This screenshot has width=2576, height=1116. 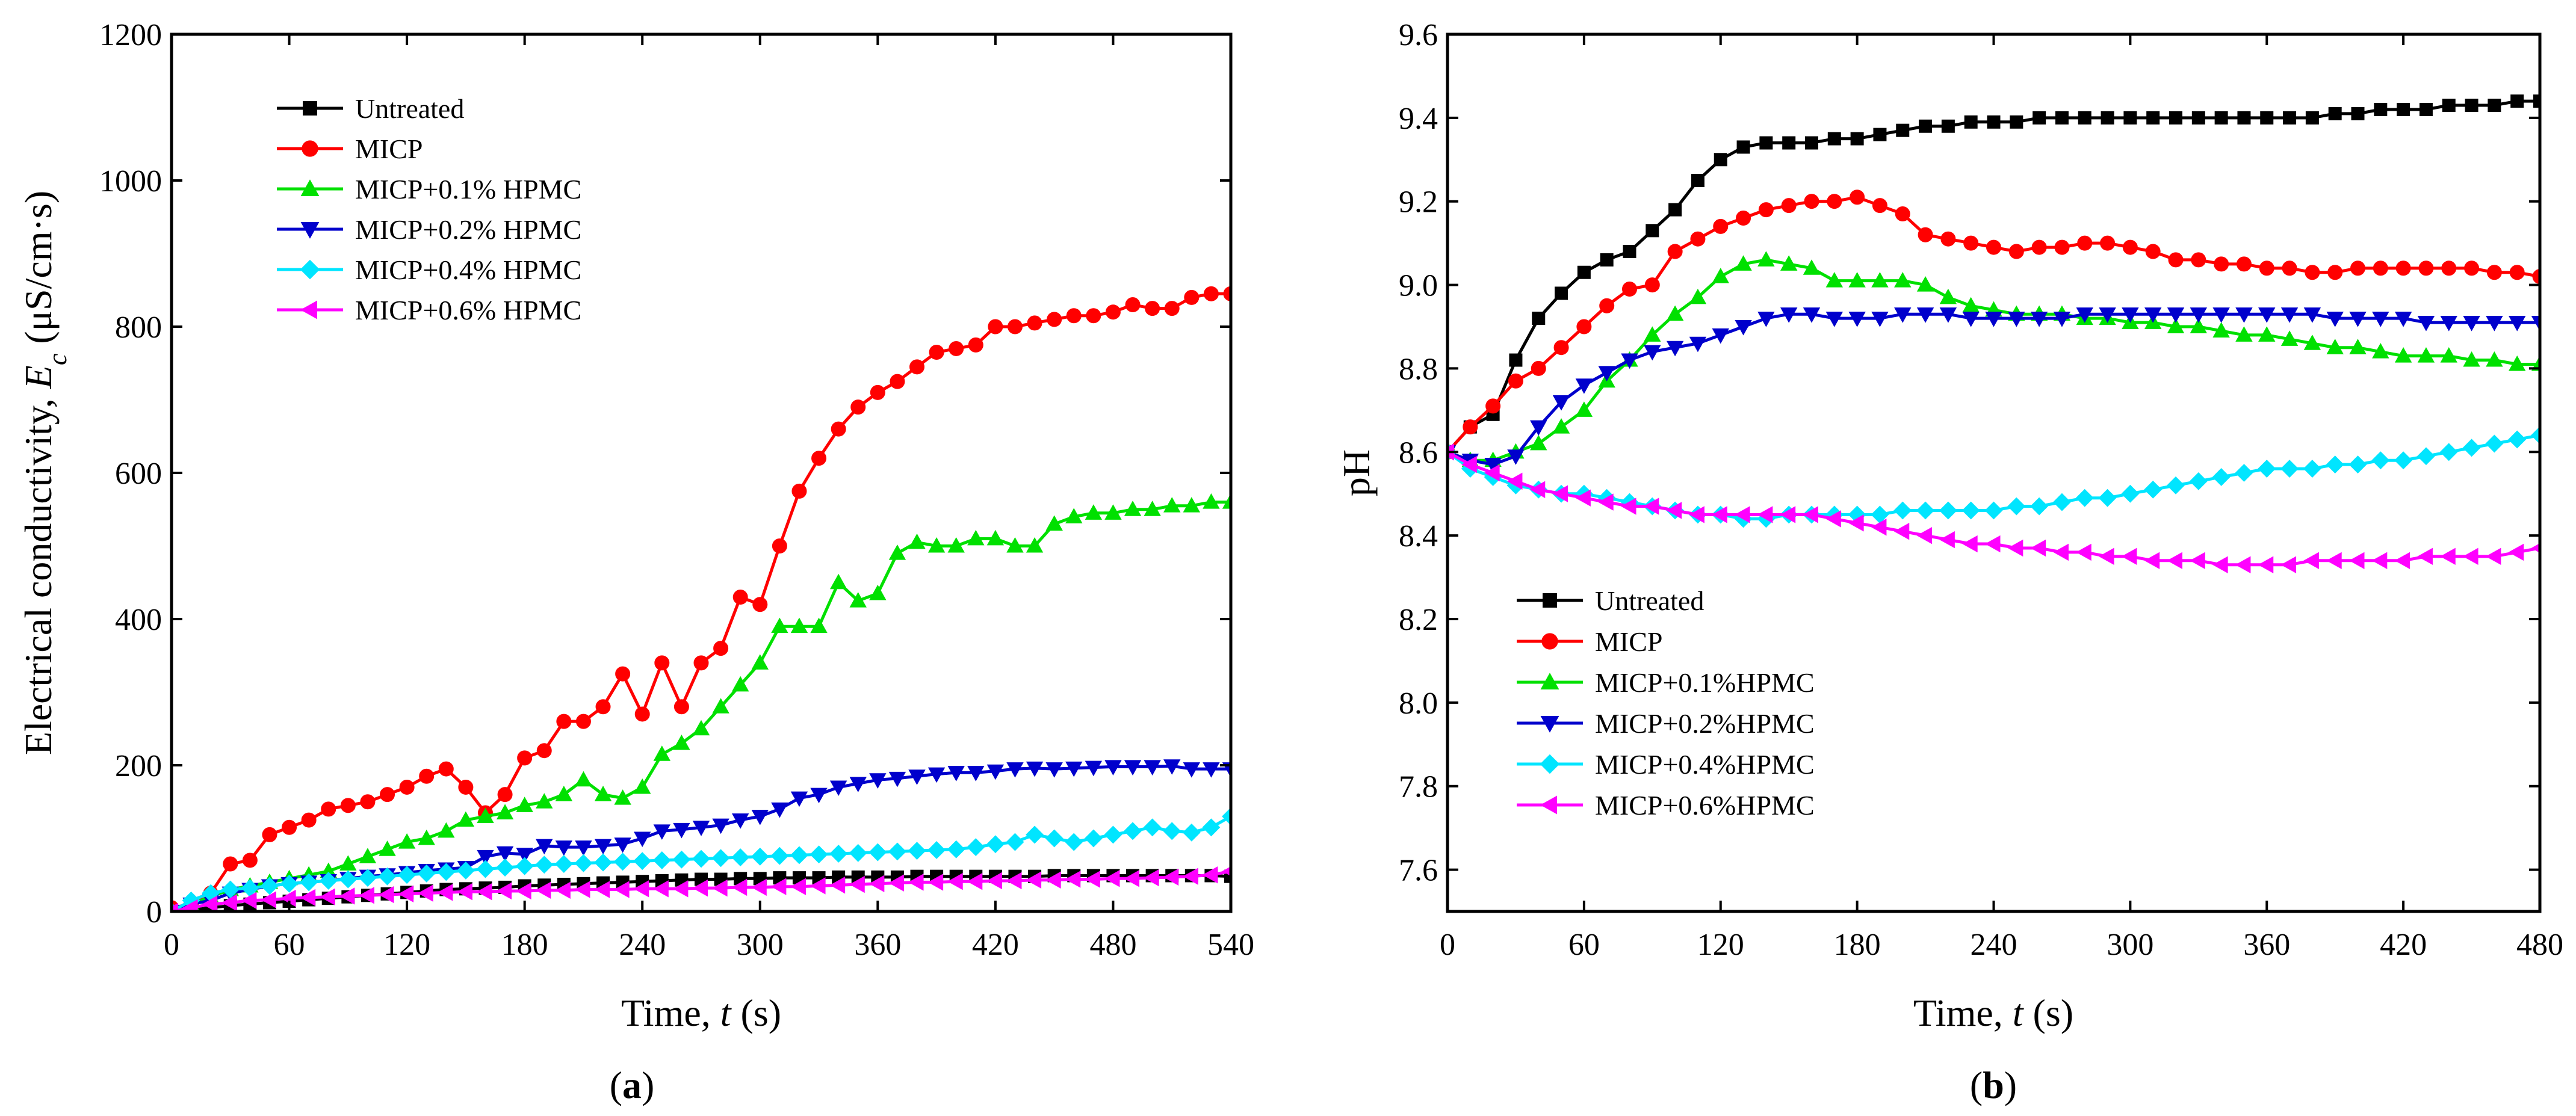 What do you see at coordinates (1994, 360) in the screenshot?
I see `panel-b-series-line-micp-0-1-hpmc` at bounding box center [1994, 360].